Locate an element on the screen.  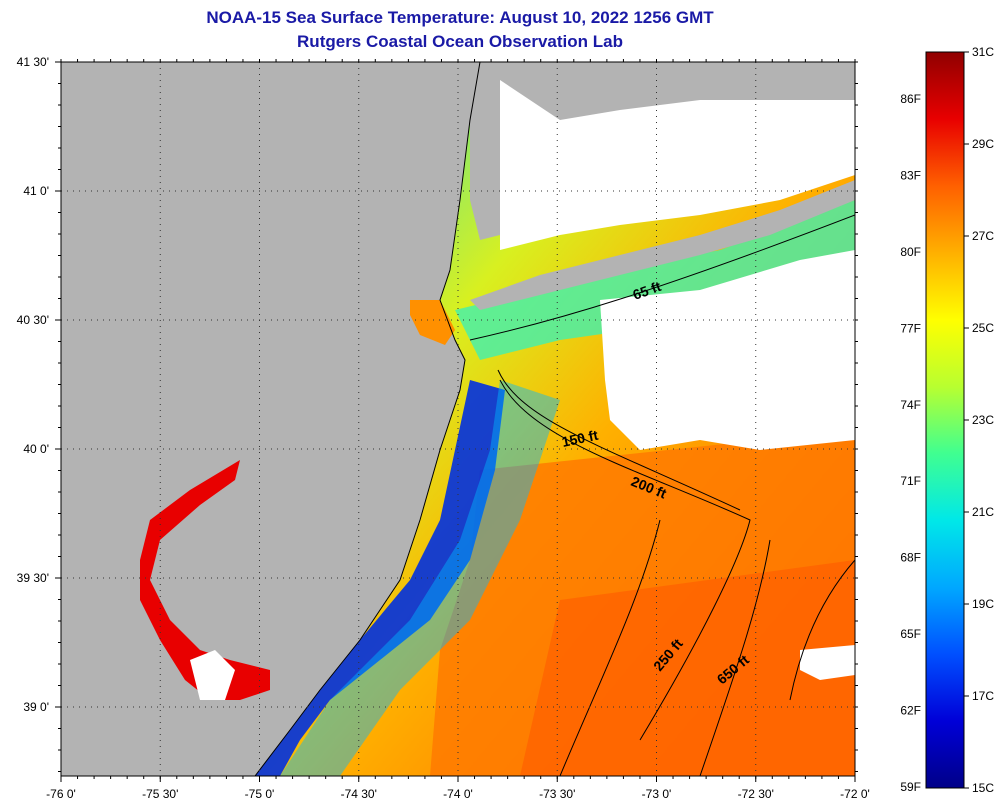
colorbar-fahrenheit-labels: 86F 83F 80F 77F 74F 71F 68F 65F 62F 59F is located at coordinates (910, 443).